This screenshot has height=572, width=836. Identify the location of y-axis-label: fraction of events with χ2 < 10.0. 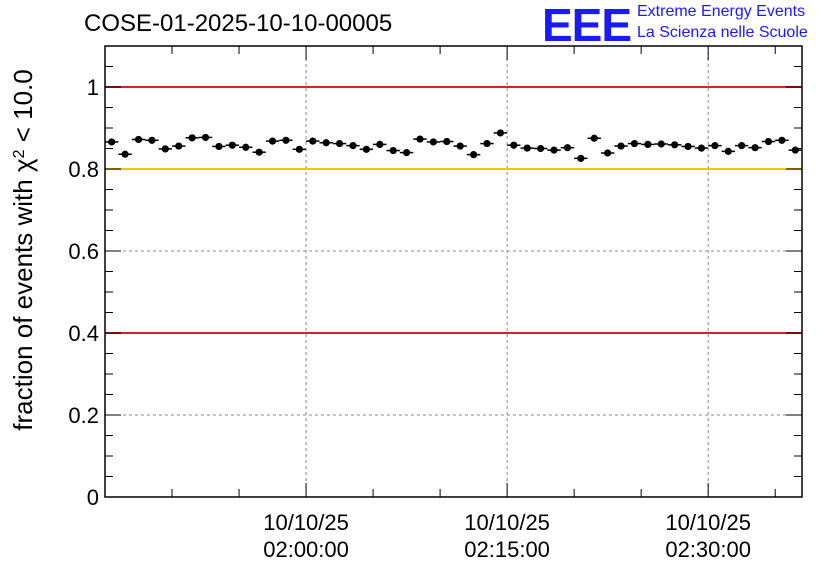
(23, 249).